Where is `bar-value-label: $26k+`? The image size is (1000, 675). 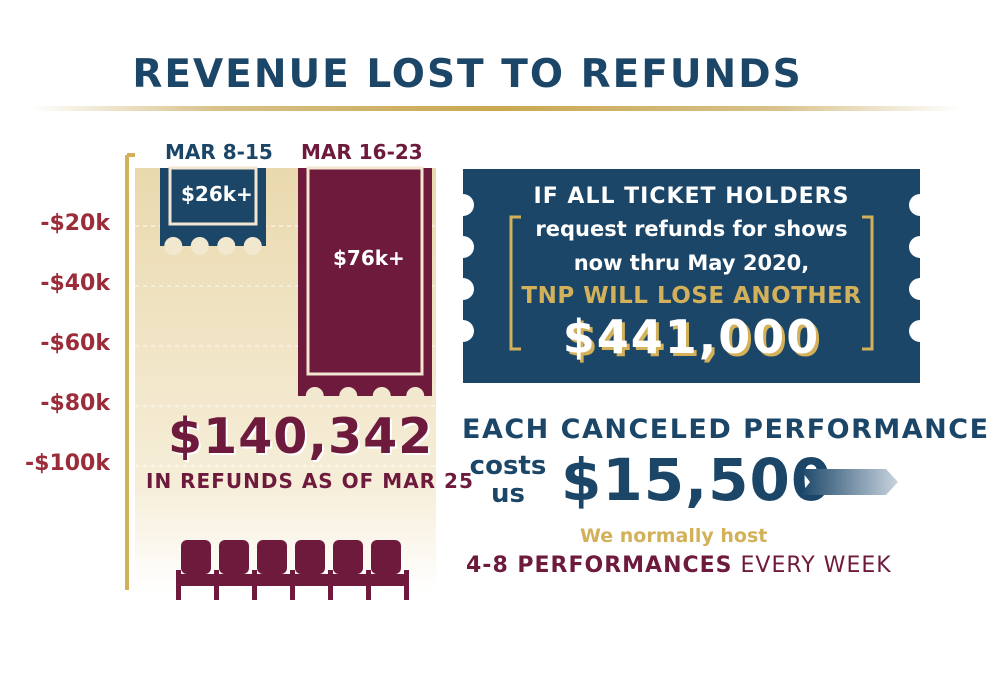 bar-value-label: $26k+ is located at coordinates (217, 194).